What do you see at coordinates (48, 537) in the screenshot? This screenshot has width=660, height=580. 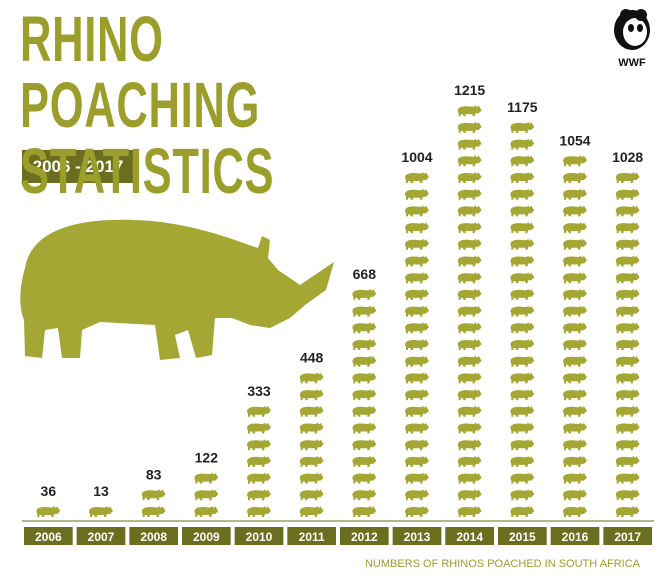 I see `x-tick-label: 2006` at bounding box center [48, 537].